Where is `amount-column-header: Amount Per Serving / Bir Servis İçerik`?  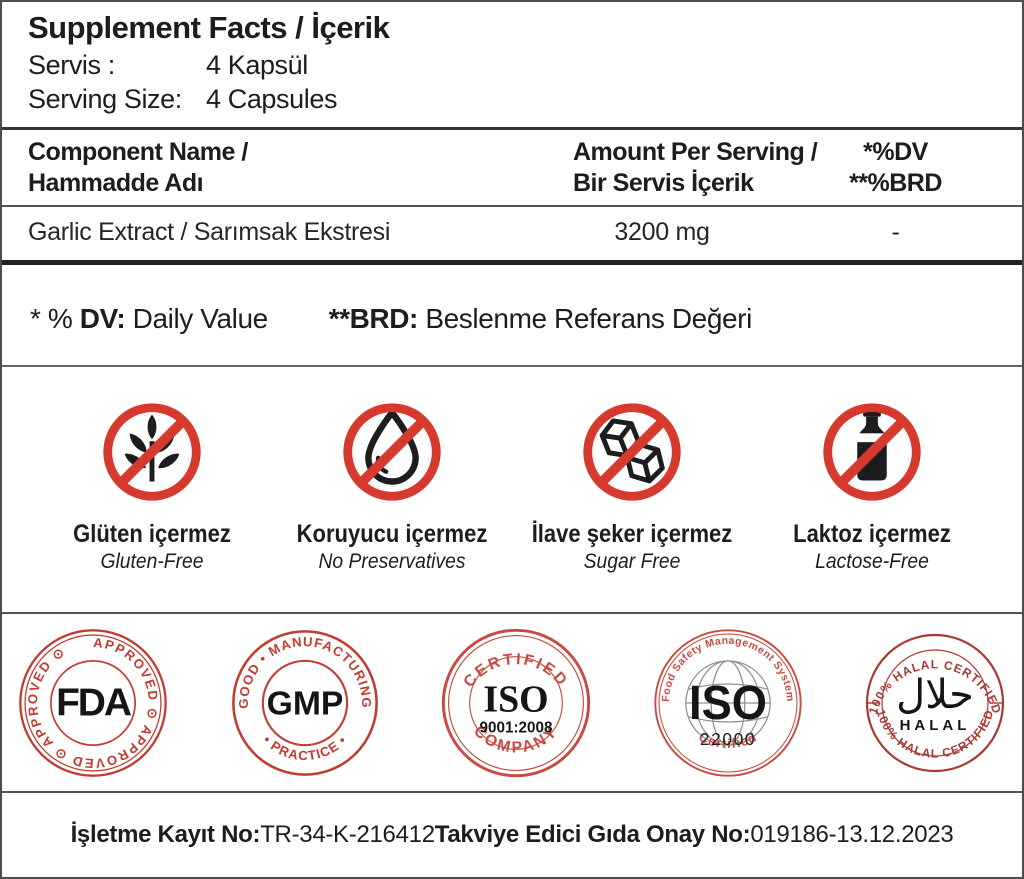 amount-column-header: Amount Per Serving / Bir Servis İçerik is located at coordinates (682, 171).